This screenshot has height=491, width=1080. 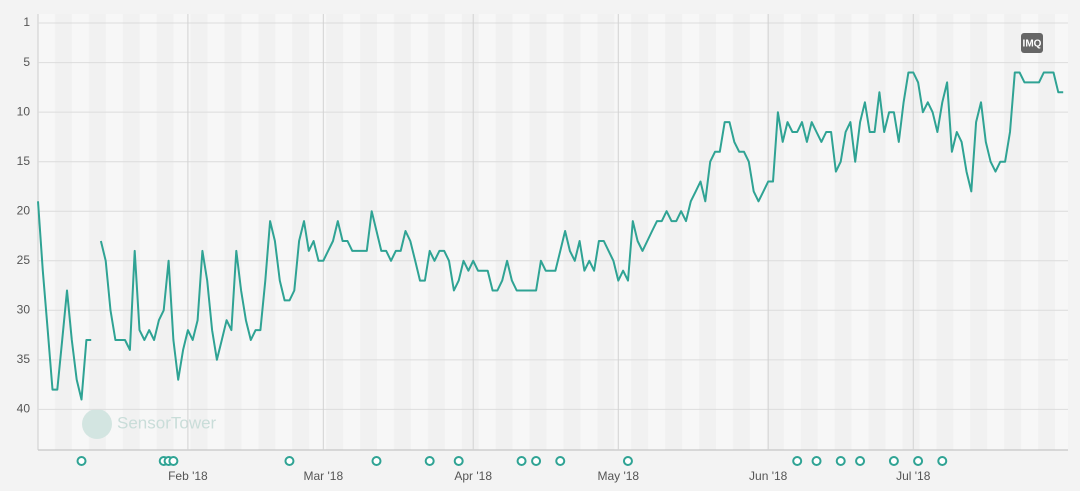 What do you see at coordinates (97, 424) in the screenshot?
I see `watermark-logo` at bounding box center [97, 424].